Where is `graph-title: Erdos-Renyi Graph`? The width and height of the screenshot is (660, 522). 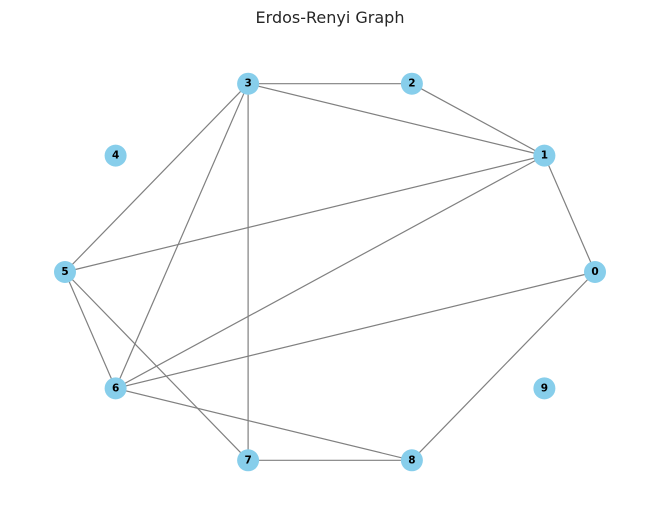 graph-title: Erdos-Renyi Graph is located at coordinates (330, 17).